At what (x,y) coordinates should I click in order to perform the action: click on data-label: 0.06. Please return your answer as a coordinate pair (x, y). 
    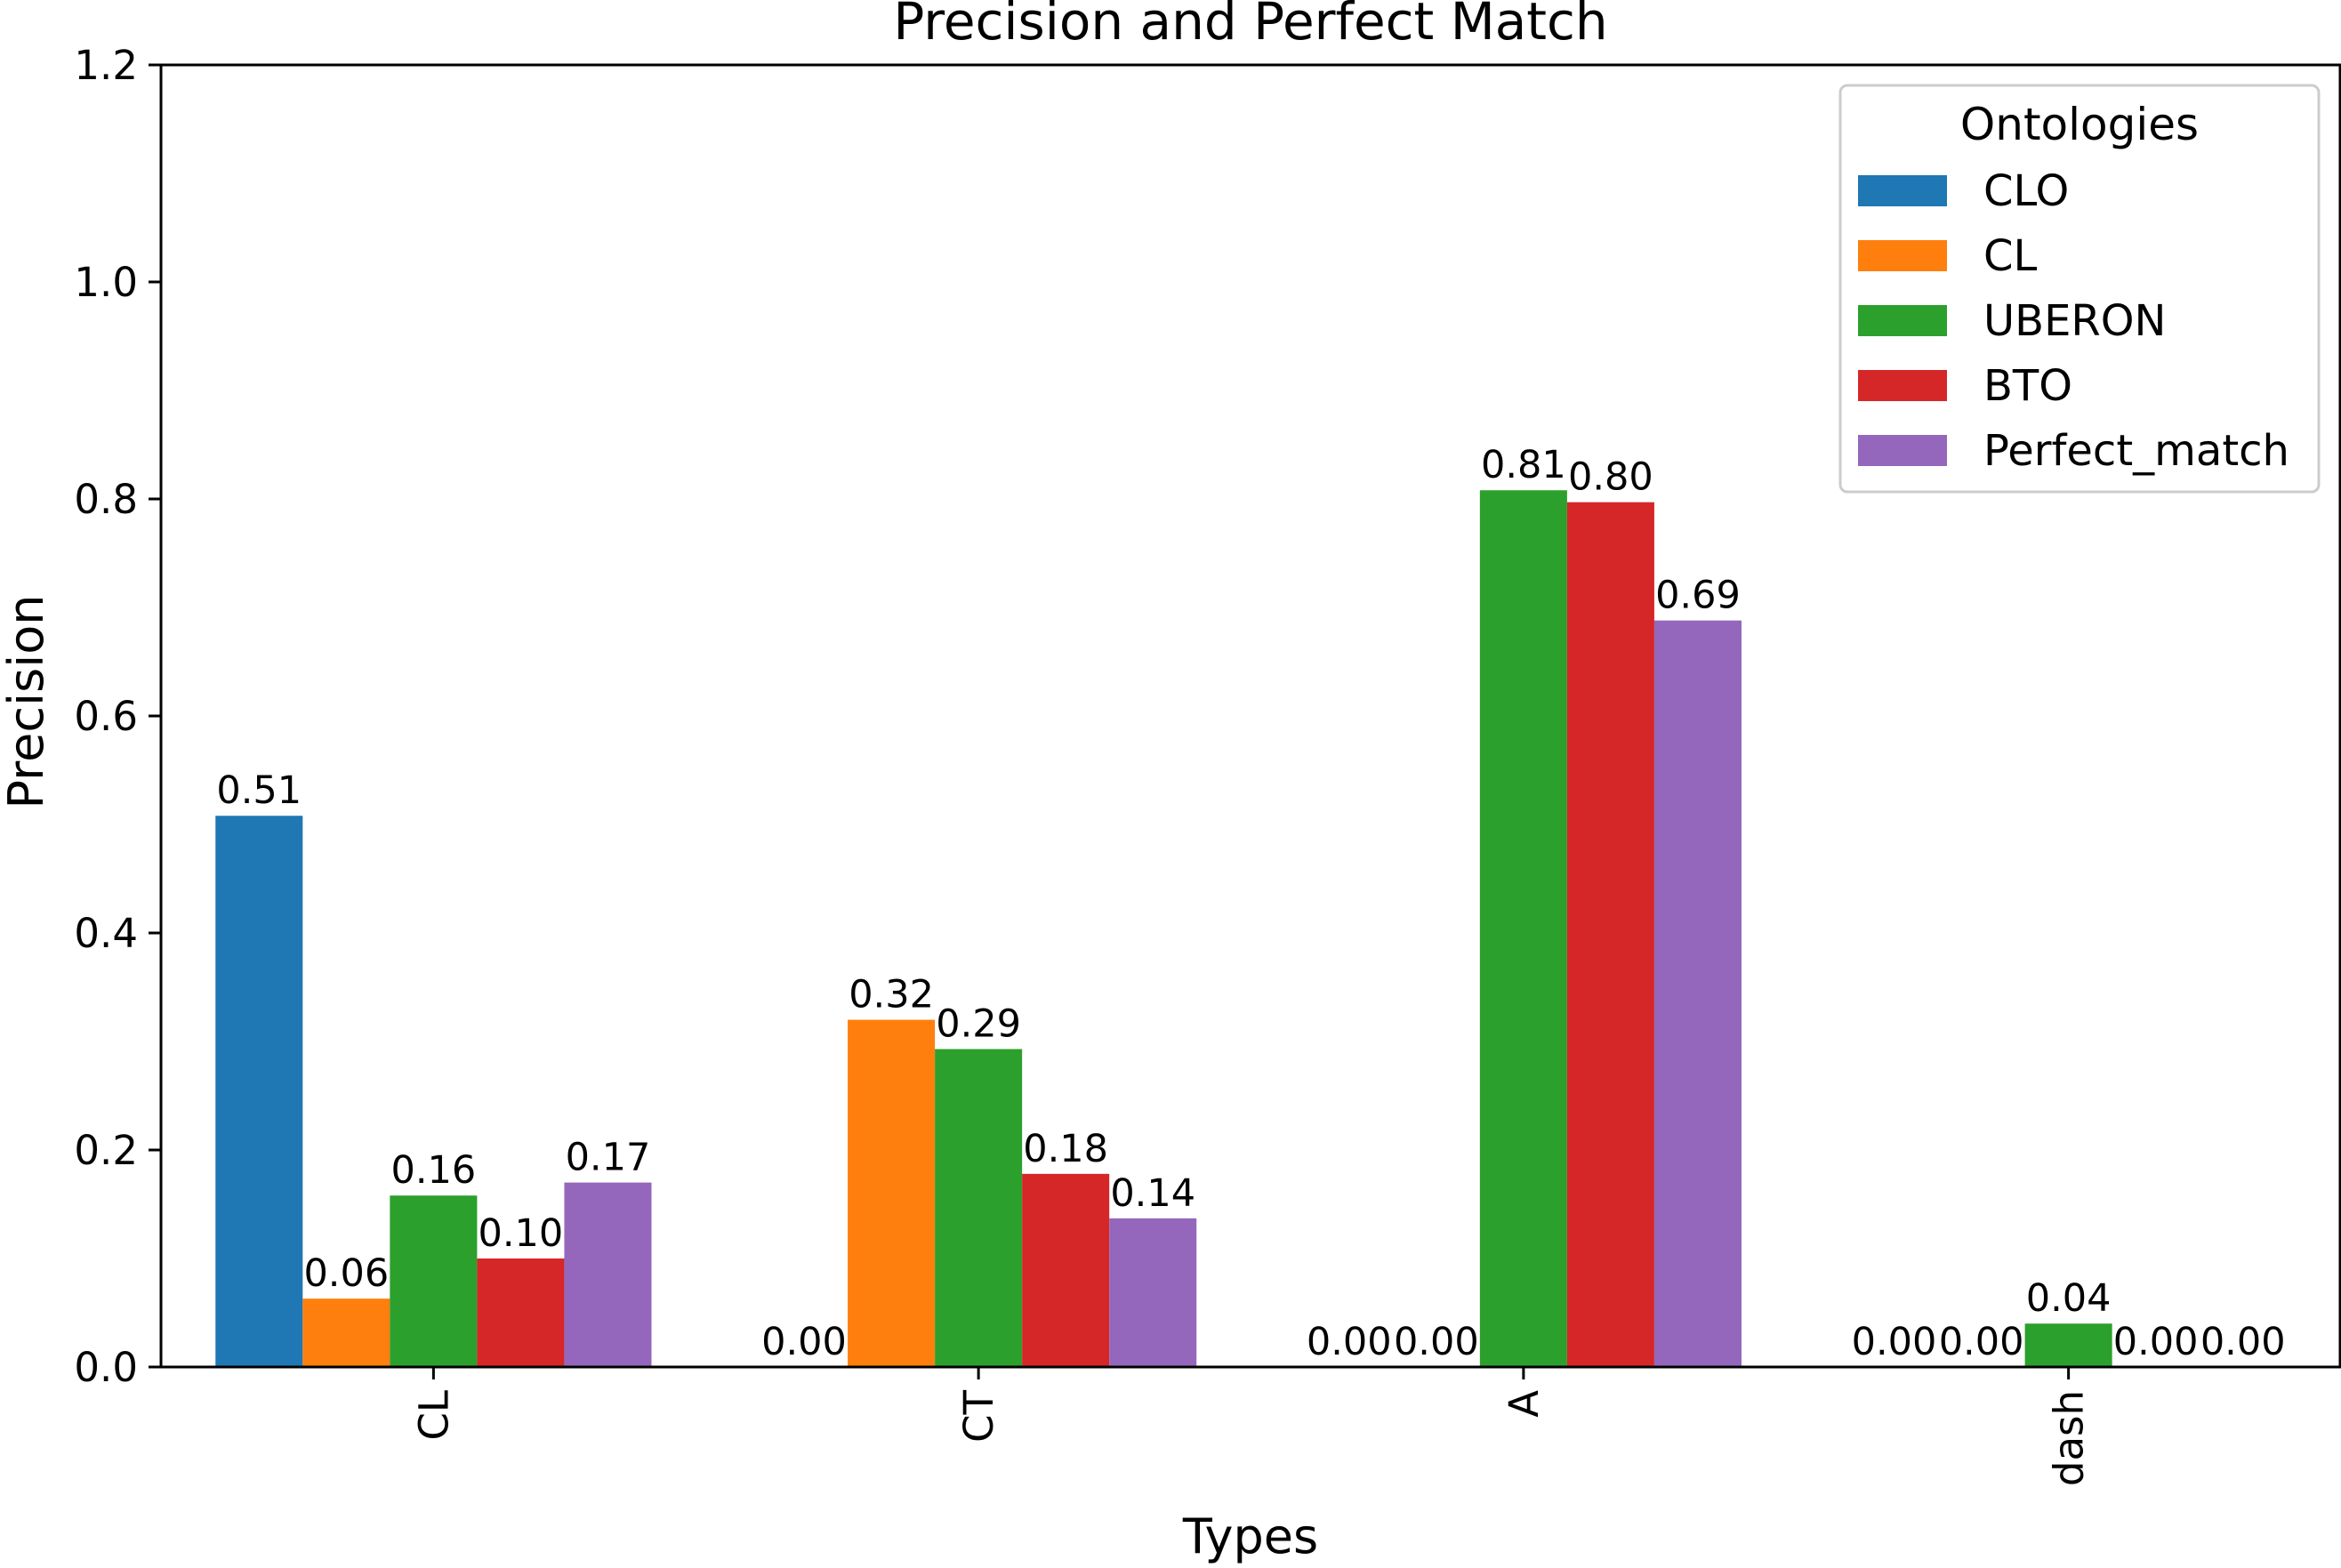
    Looking at the image, I should click on (346, 1273).